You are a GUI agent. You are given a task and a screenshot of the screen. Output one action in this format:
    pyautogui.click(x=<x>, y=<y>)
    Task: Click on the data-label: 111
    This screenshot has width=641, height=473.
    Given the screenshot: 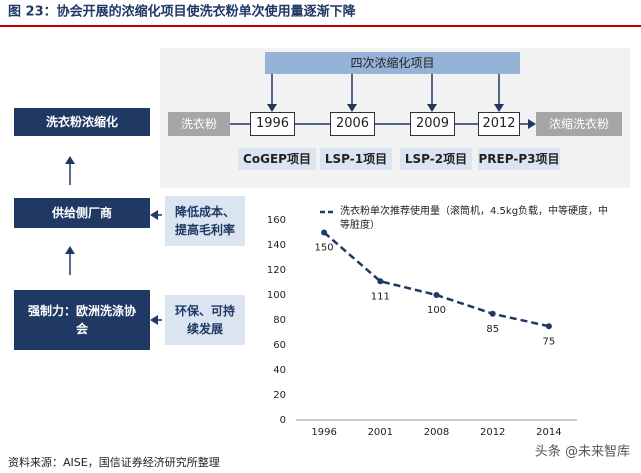 What is the action you would take?
    pyautogui.click(x=380, y=296)
    